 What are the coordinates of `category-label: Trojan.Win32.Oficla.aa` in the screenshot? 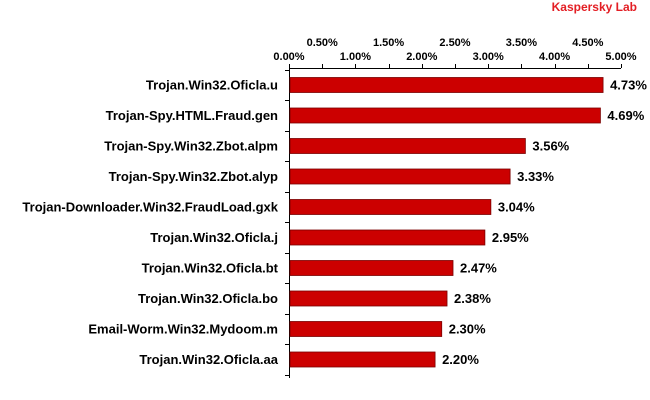 It's located at (208, 359).